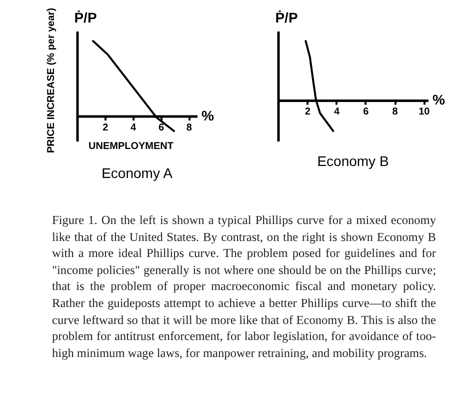 Image resolution: width=474 pixels, height=404 pixels. Describe the element at coordinates (51, 81) in the screenshot. I see `text: PRICE INCREASE (% per year)` at that location.